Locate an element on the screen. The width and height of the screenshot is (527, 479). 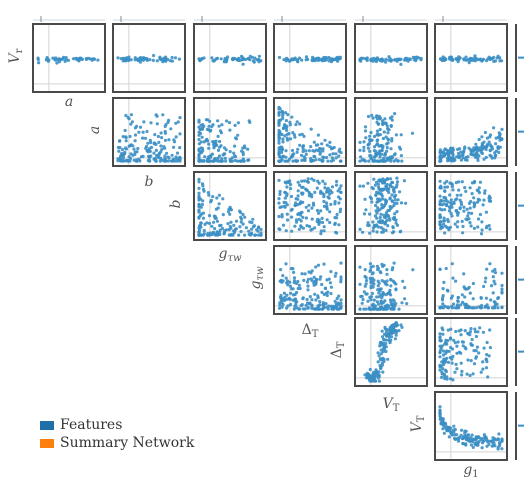
col-label-Delta_T: ΔT is located at coordinates (310, 331).